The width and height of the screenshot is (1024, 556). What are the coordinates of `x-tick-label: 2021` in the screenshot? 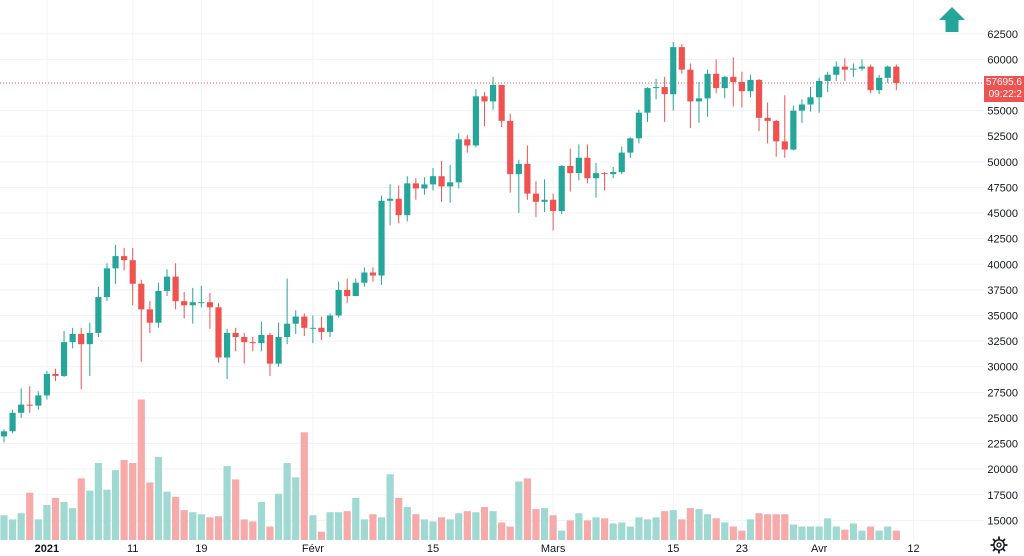 It's located at (47, 549).